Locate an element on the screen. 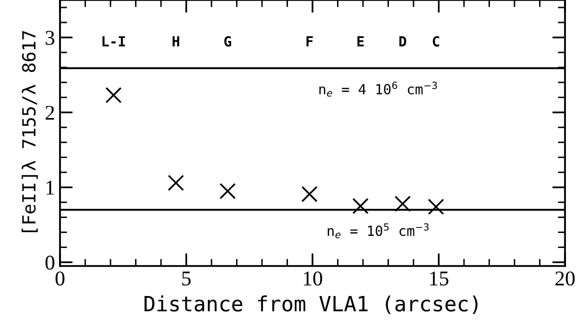 The image size is (578, 329). x-tick-label: 10 is located at coordinates (313, 278).